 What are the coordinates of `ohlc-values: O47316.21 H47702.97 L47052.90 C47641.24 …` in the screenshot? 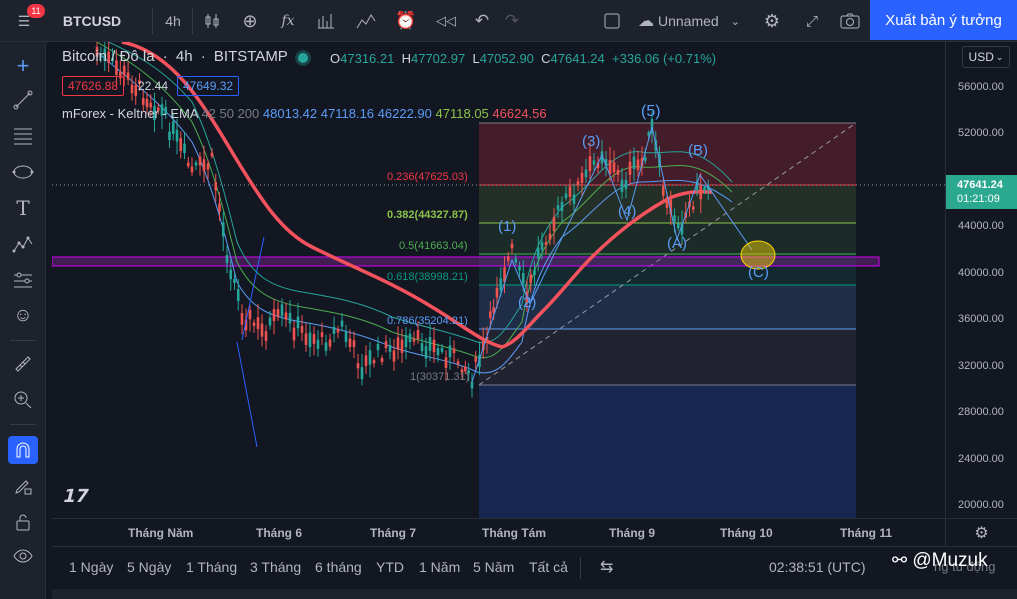 It's located at (523, 58).